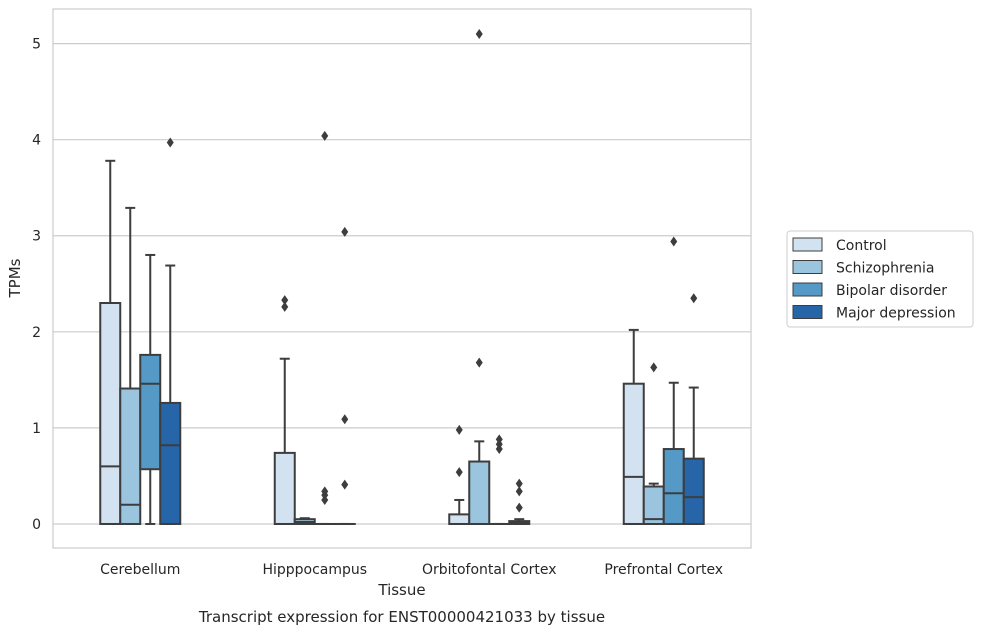 The image size is (983, 634). Describe the element at coordinates (885, 269) in the screenshot. I see `legend-label: Schizophrenia` at that location.